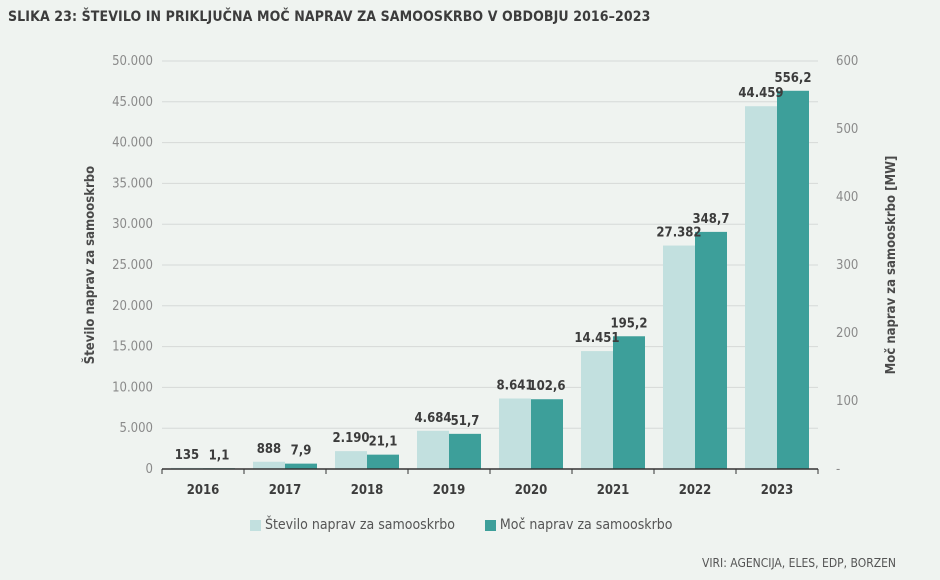  Describe the element at coordinates (847, 61) in the screenshot. I see `y-tick-right: 600` at that location.